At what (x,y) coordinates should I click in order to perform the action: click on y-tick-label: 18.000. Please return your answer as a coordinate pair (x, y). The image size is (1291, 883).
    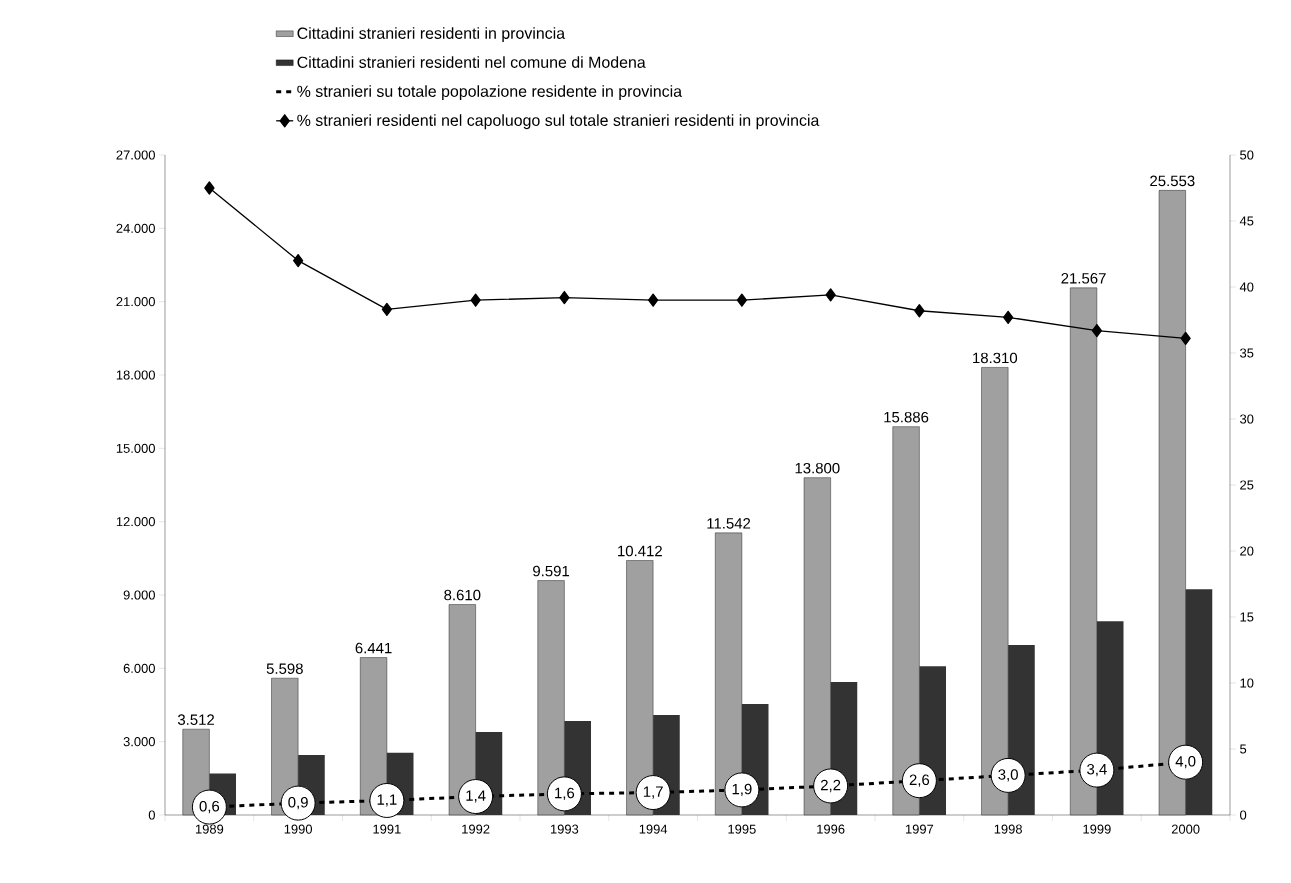
    Looking at the image, I should click on (135, 375).